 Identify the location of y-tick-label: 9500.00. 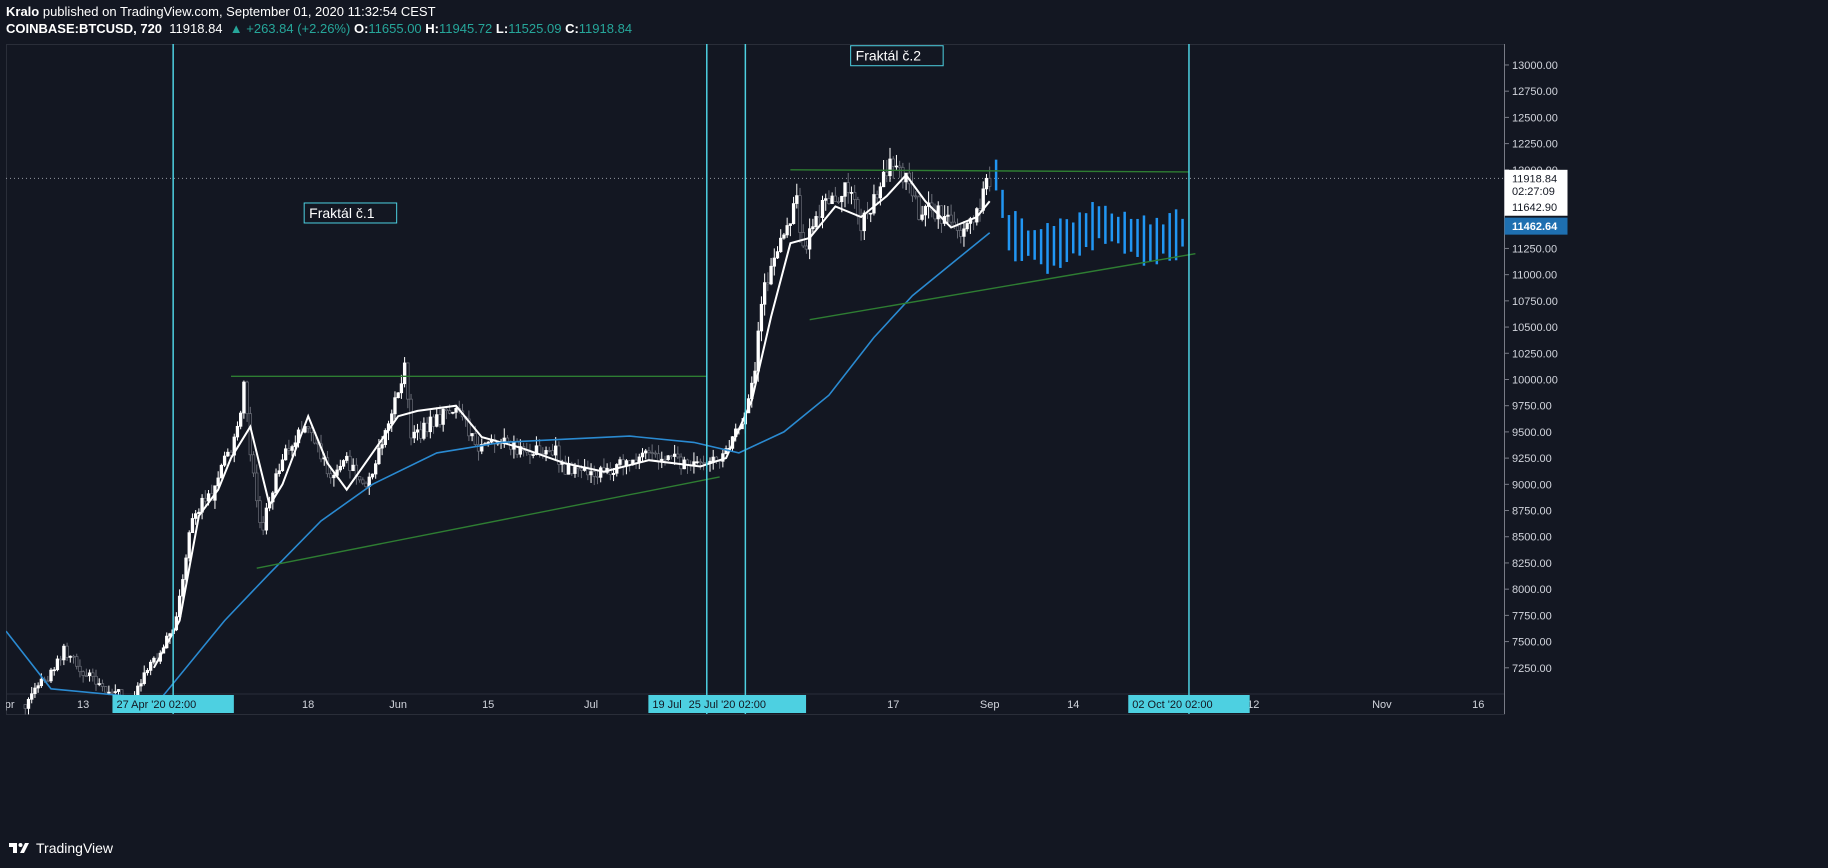
(1532, 433).